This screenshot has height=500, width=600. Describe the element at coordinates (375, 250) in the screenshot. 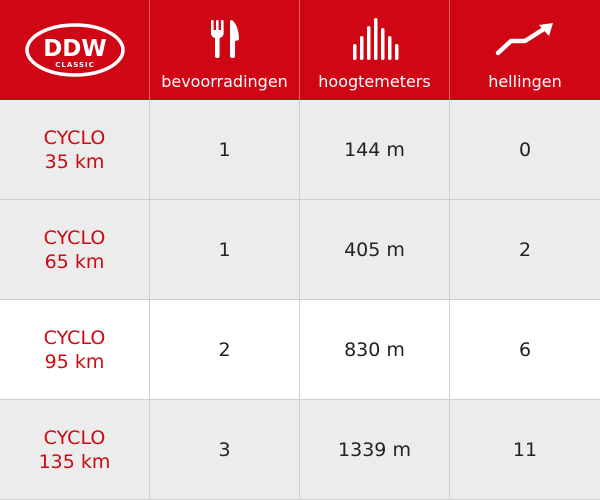

I see `hoogtemeters-value: 405 m` at that location.